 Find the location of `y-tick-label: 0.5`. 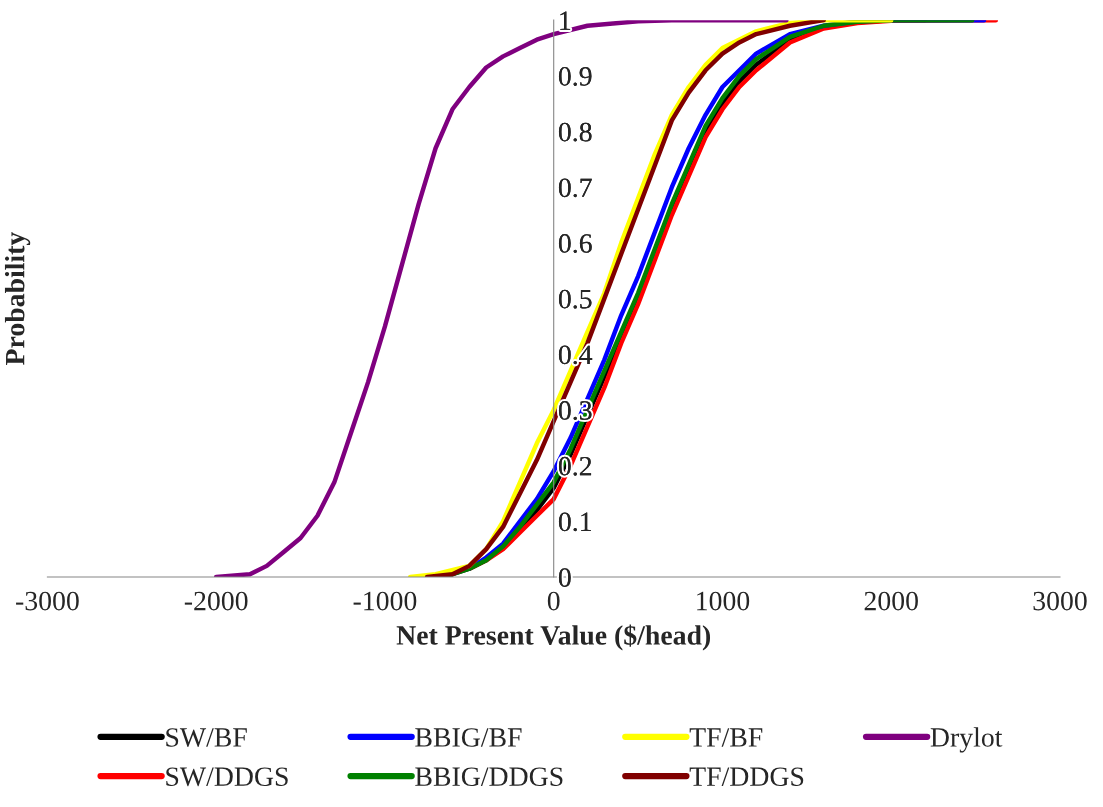

y-tick-label: 0.5 is located at coordinates (575, 299).